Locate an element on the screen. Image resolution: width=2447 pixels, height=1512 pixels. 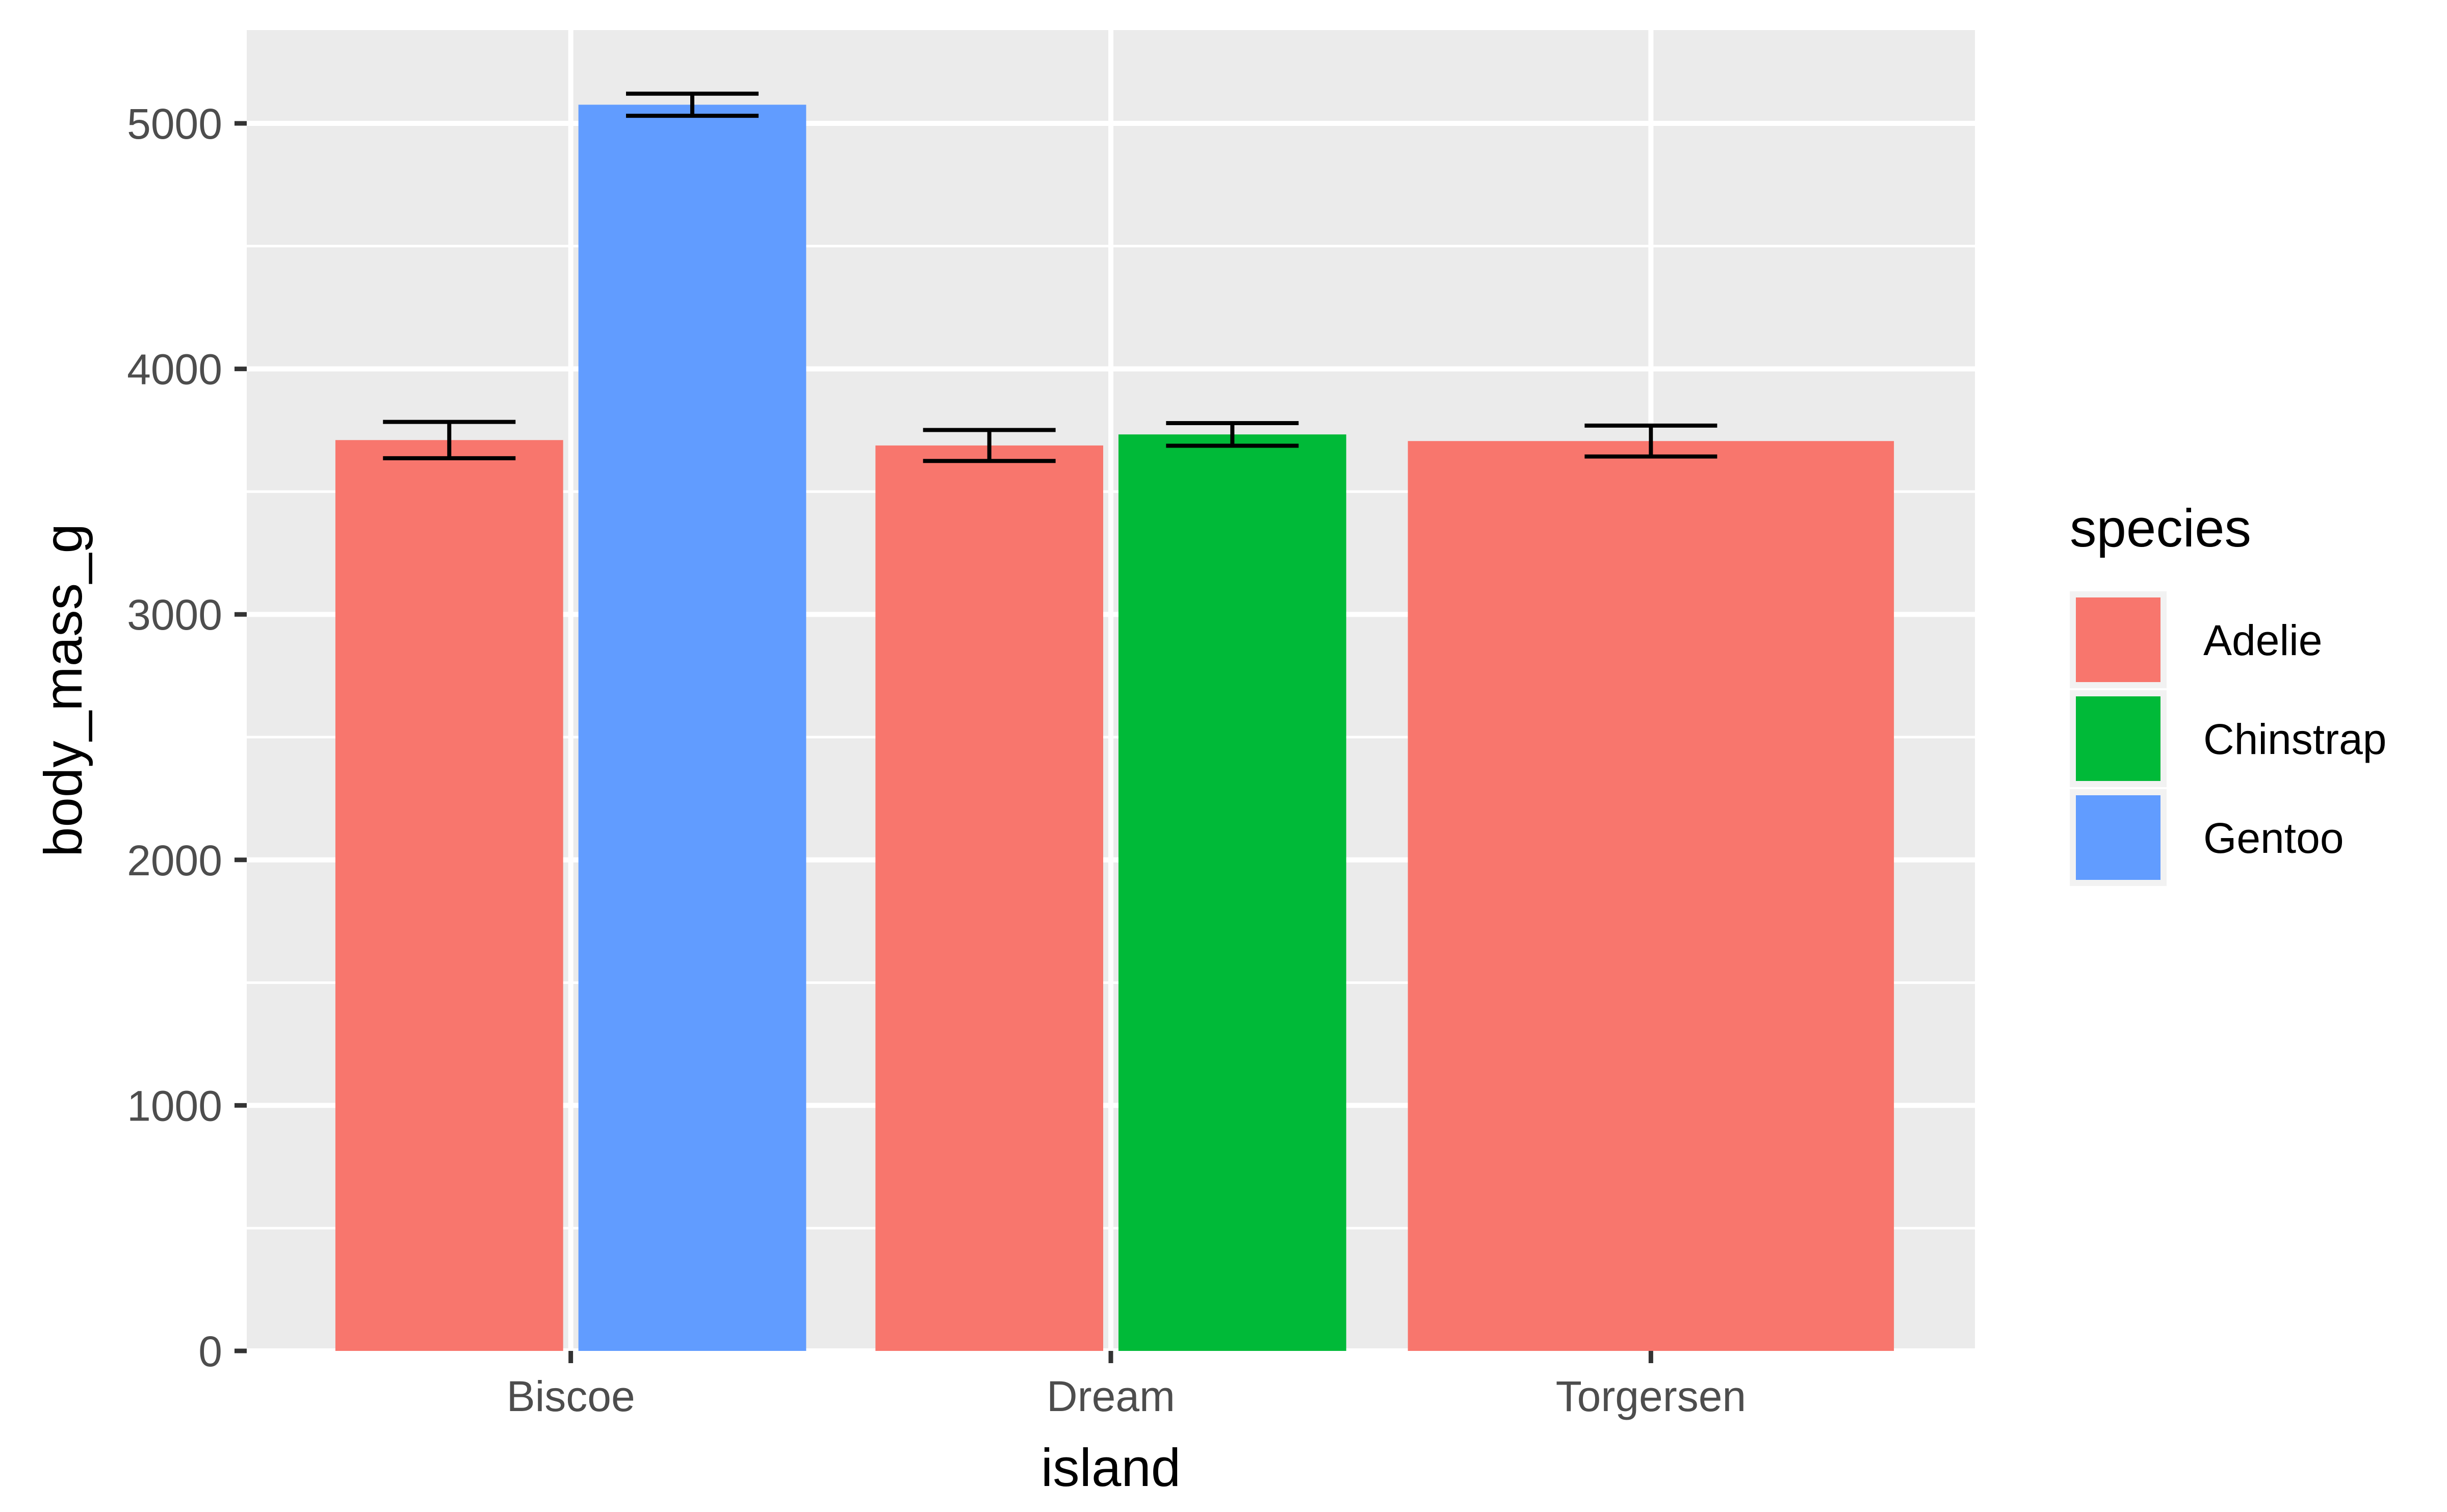
legend-swatch-adelie is located at coordinates (2118, 639).